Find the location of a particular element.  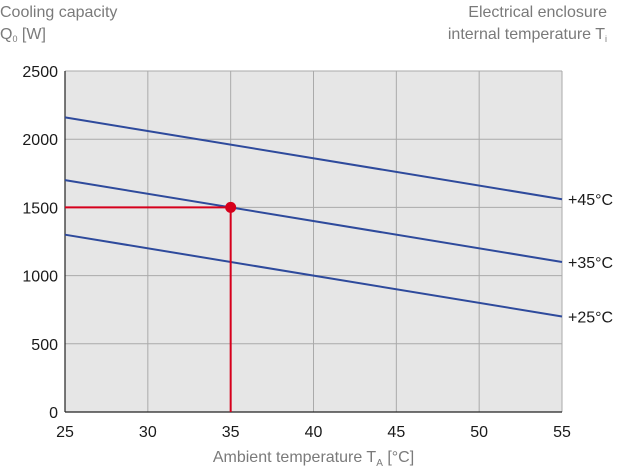

x-axis-label: Ambient temperature TA [°C] is located at coordinates (313, 459).